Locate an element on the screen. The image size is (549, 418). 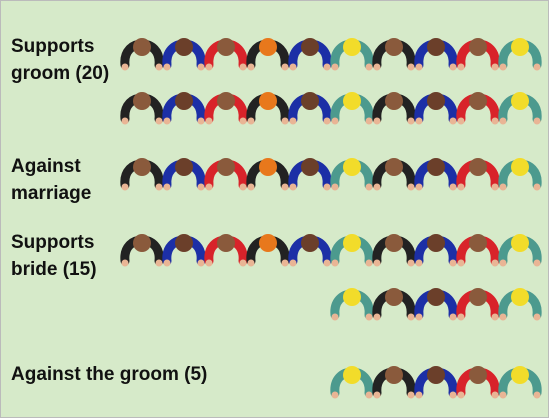
category-label: Against the groom (5) is located at coordinates (109, 374).